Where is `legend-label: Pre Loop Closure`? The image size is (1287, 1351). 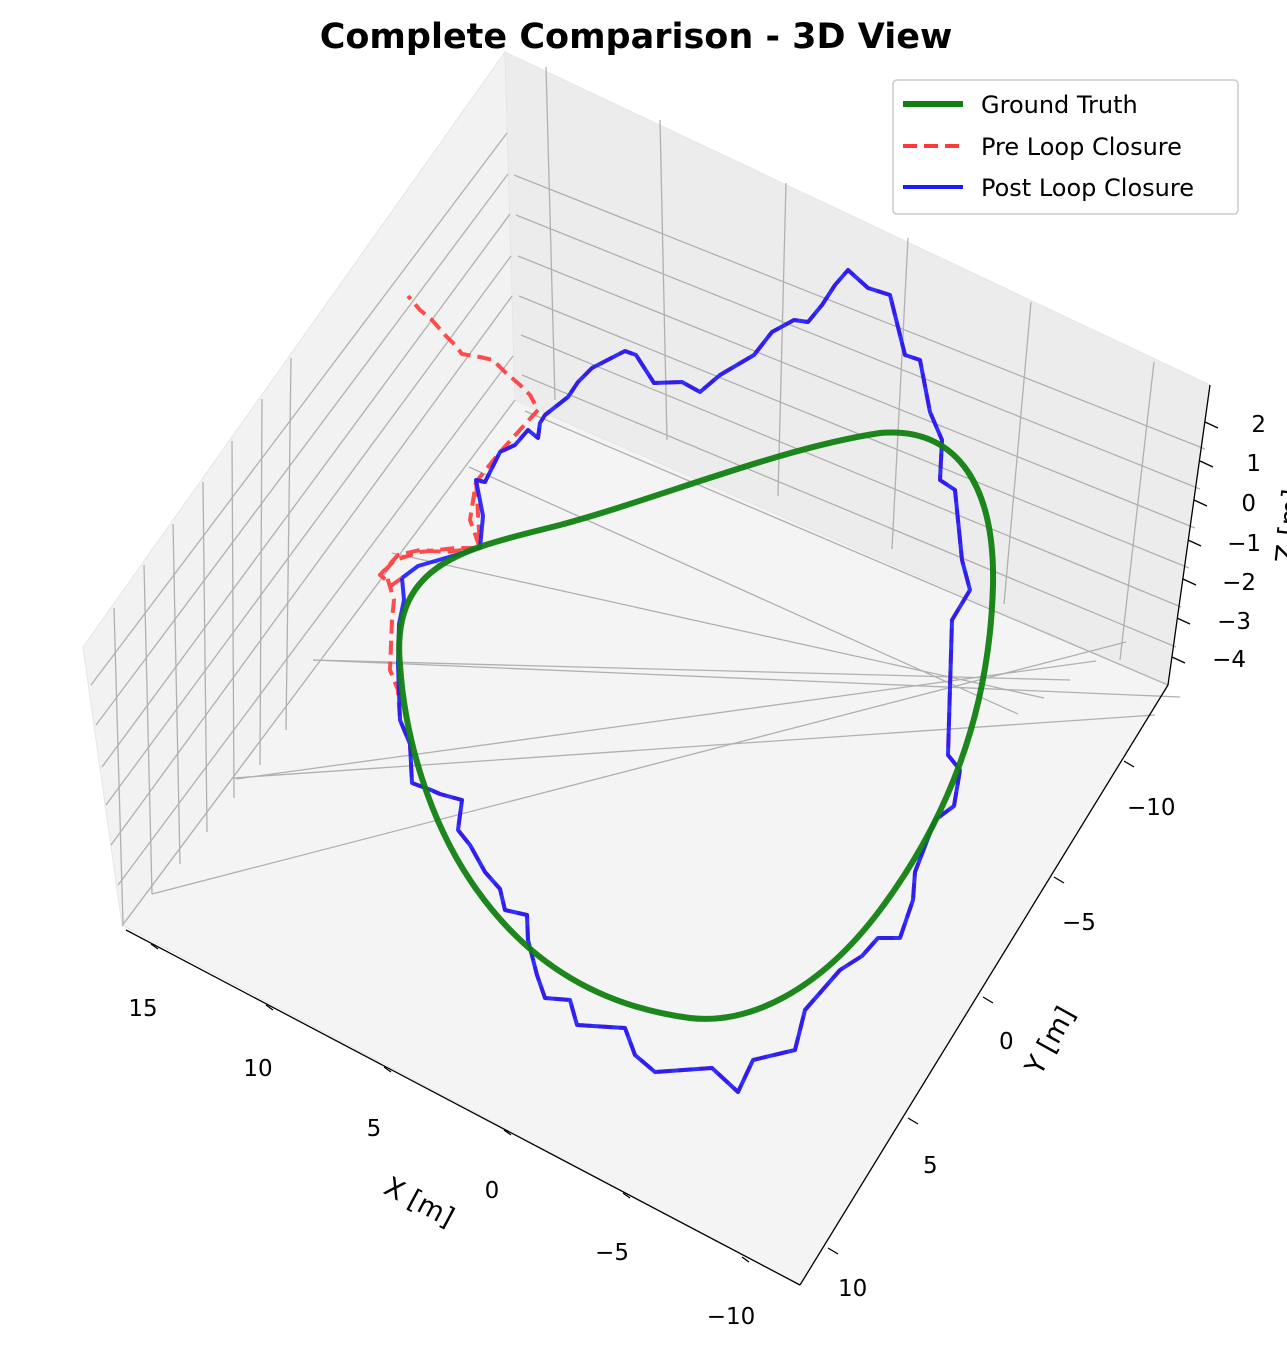
legend-label: Pre Loop Closure is located at coordinates (1081, 147).